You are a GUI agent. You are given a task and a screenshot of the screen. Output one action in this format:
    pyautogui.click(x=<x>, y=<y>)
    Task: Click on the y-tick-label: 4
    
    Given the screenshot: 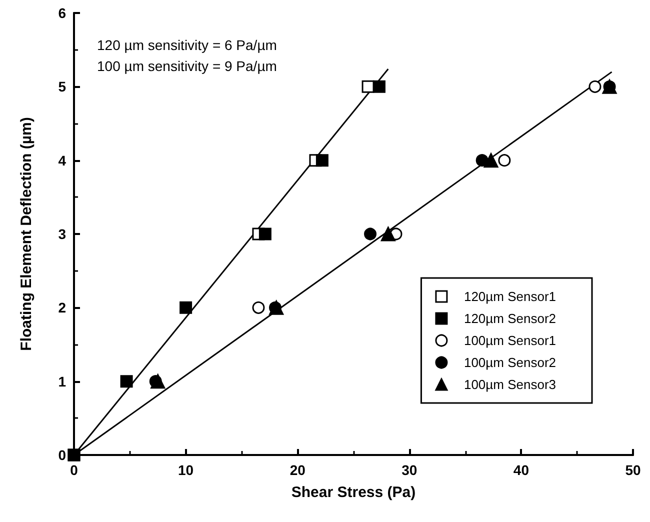 What is the action you would take?
    pyautogui.click(x=62, y=160)
    